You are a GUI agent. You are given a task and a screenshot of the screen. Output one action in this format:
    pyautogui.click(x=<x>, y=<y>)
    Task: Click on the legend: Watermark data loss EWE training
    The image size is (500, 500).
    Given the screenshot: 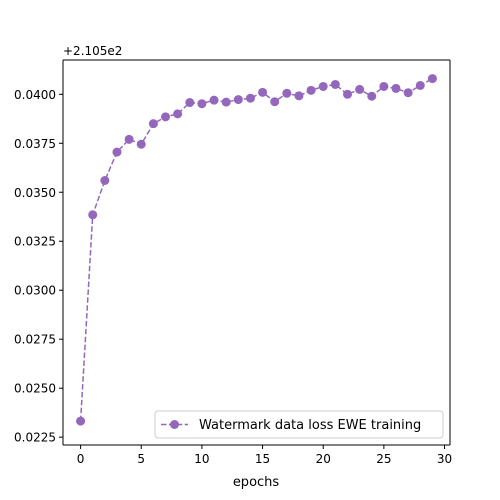 What is the action you would take?
    pyautogui.click(x=299, y=424)
    